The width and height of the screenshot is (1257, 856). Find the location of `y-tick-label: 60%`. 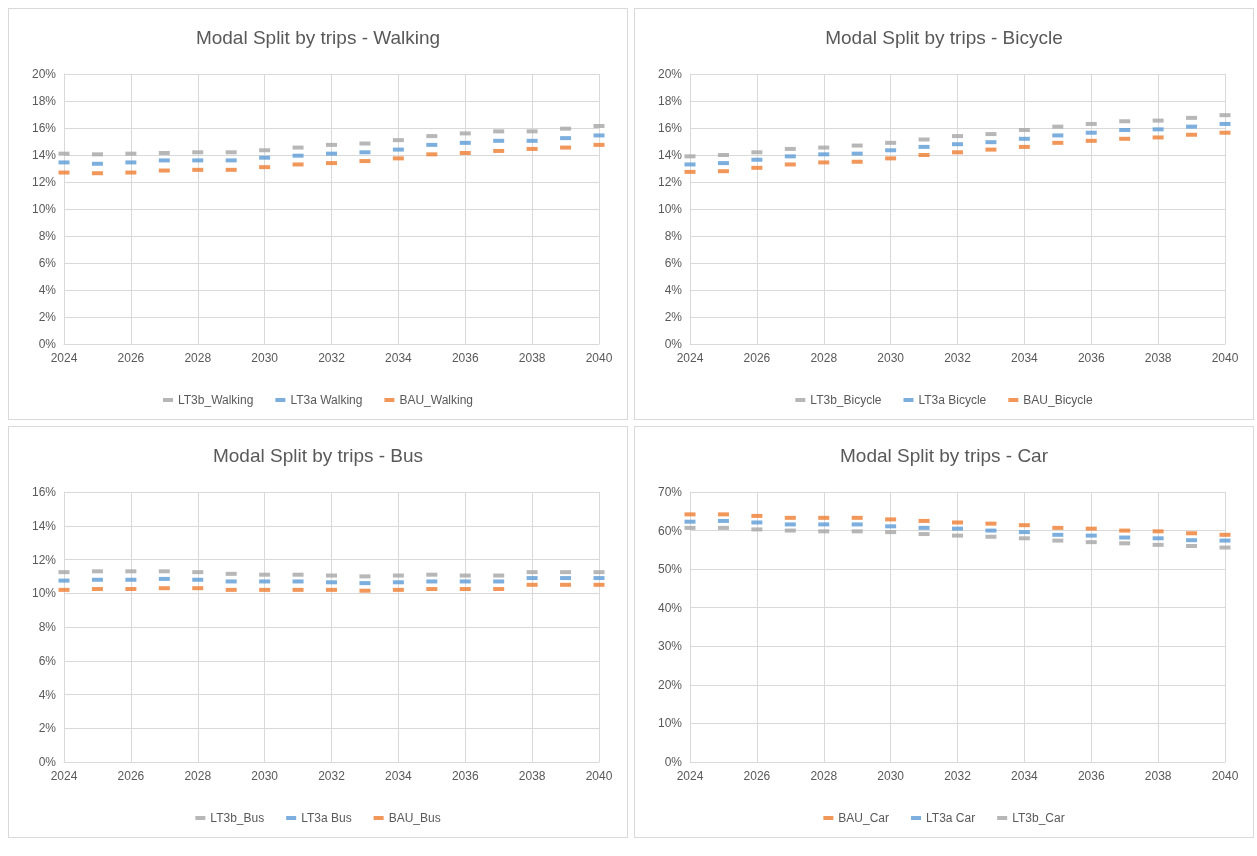

y-tick-label: 60% is located at coordinates (670, 530).